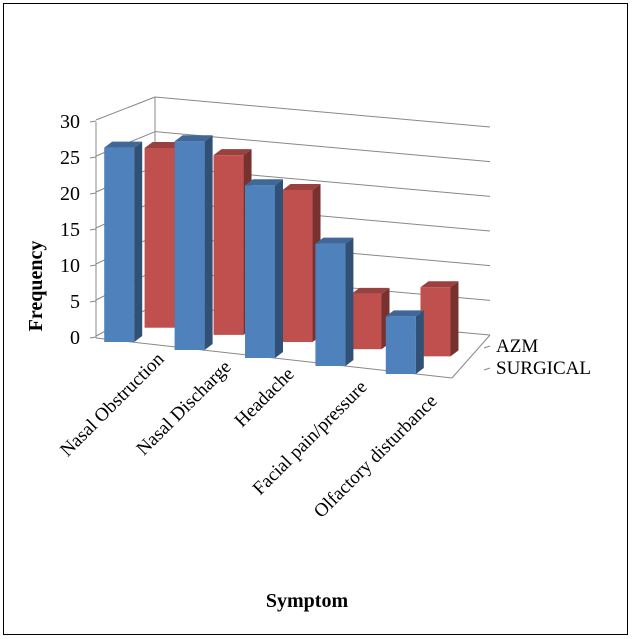 Image resolution: width=633 pixels, height=639 pixels. What do you see at coordinates (70, 230) in the screenshot?
I see `y-tick-label: 15` at bounding box center [70, 230].